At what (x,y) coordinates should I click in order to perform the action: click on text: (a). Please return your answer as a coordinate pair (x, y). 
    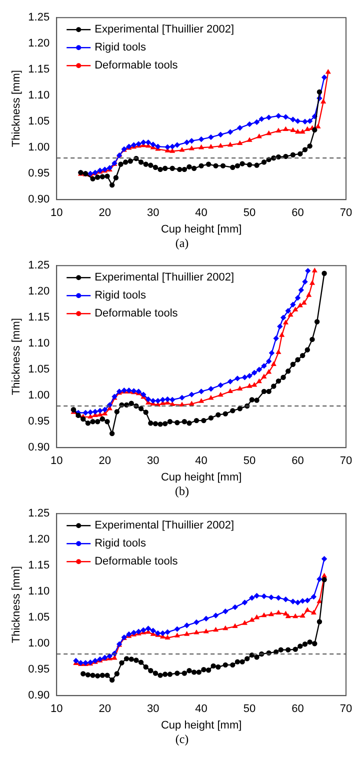
    Looking at the image, I should click on (182, 244).